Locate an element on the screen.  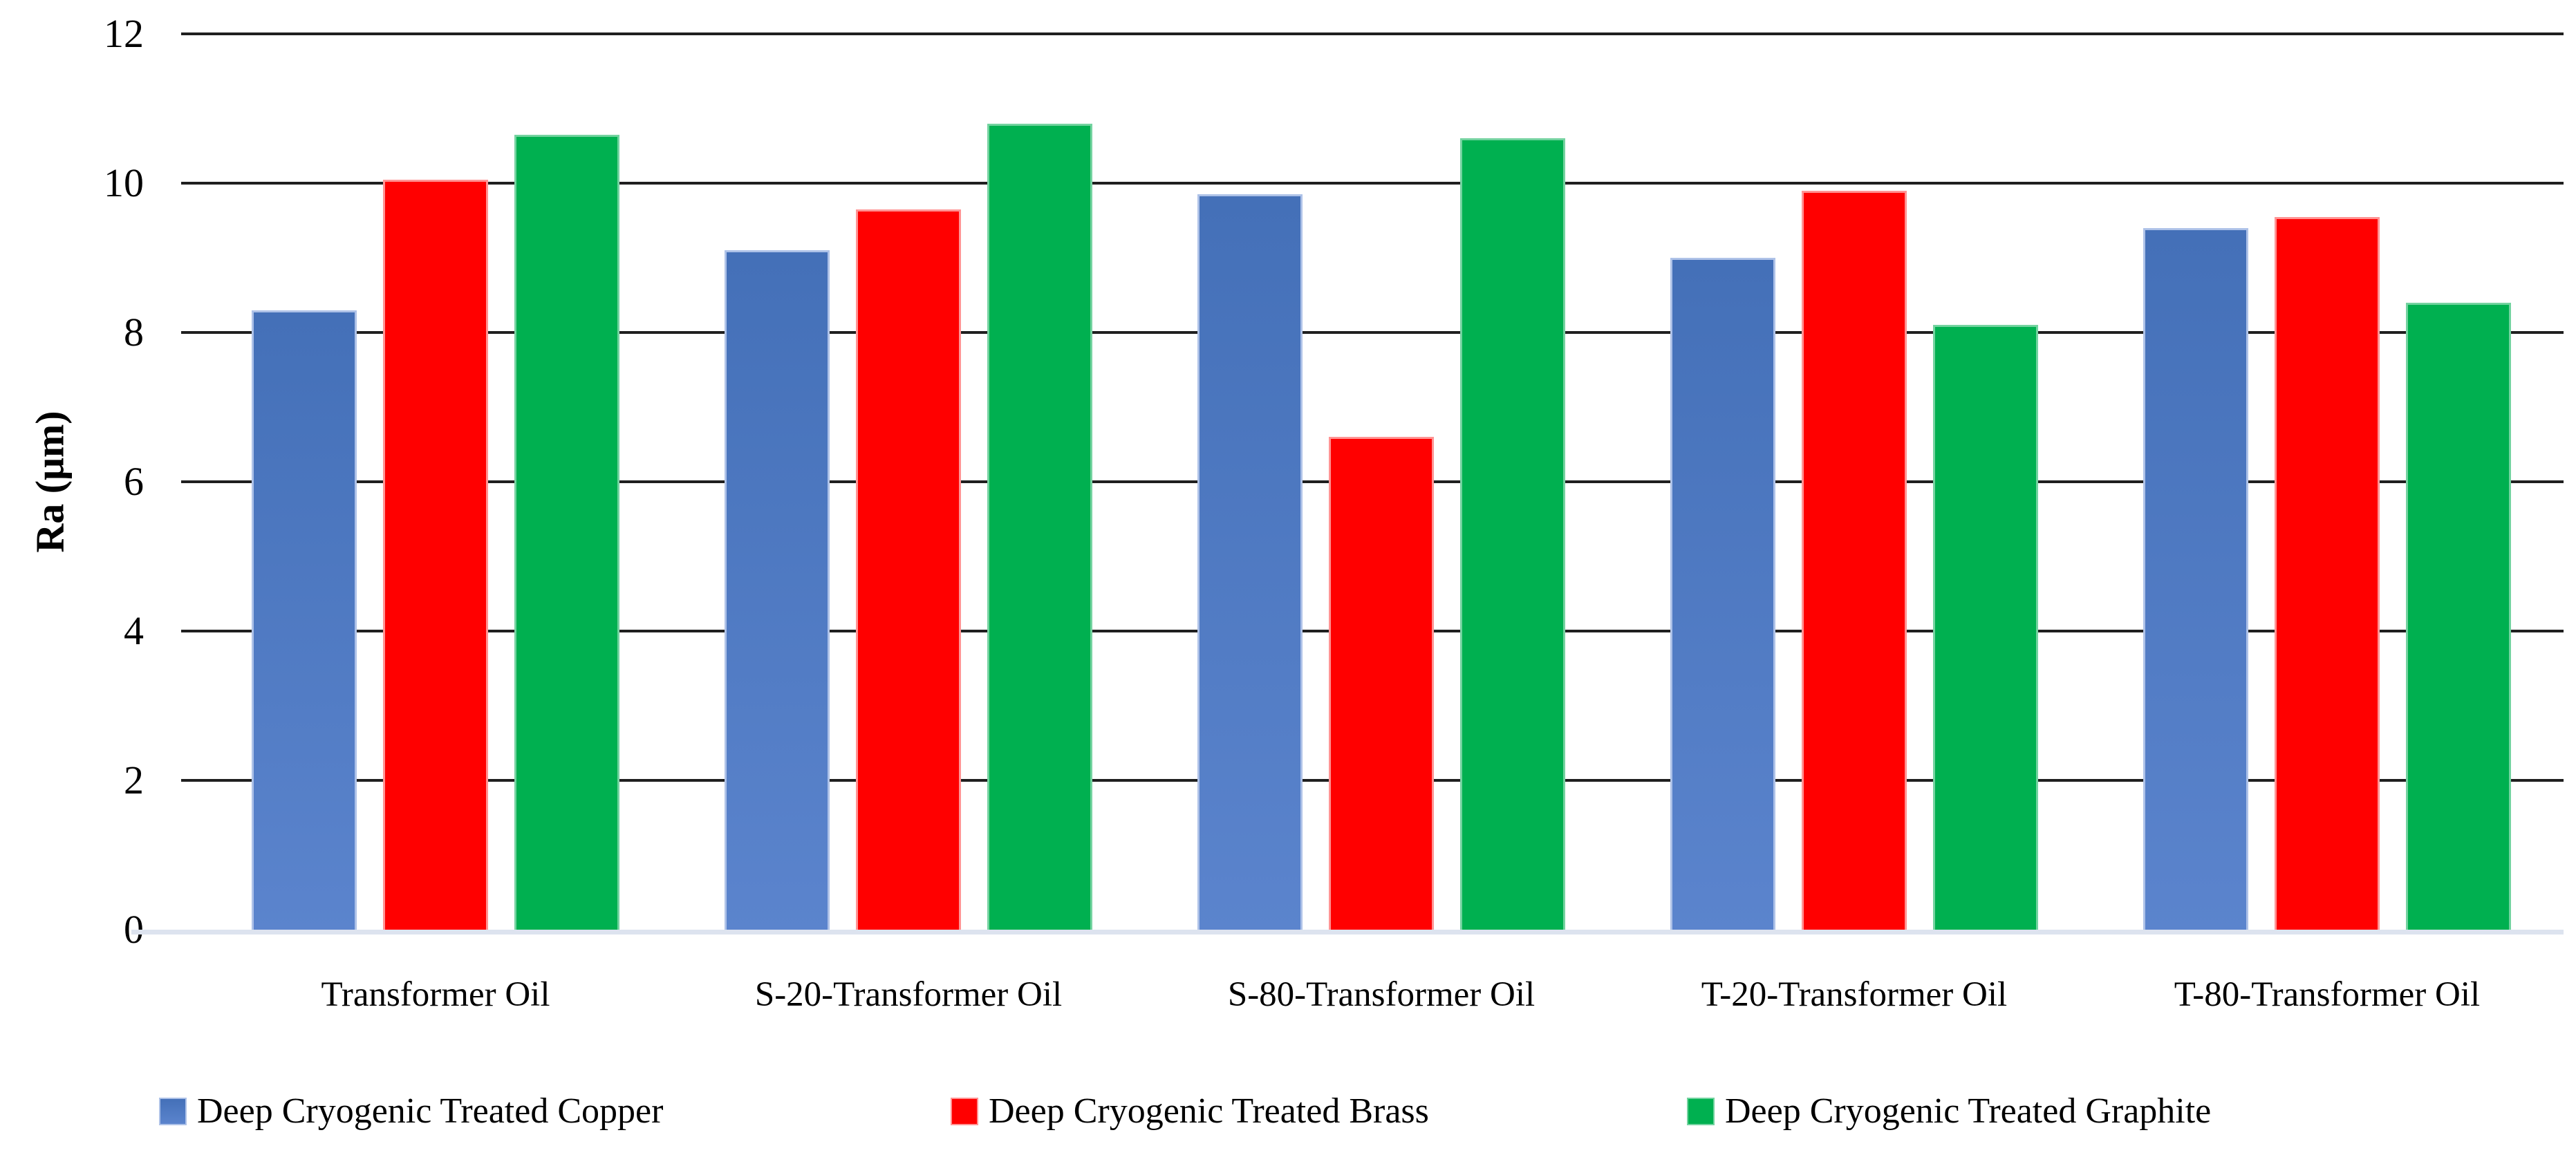
bar-graphite-t-20-transformer-oil is located at coordinates (1985, 628).